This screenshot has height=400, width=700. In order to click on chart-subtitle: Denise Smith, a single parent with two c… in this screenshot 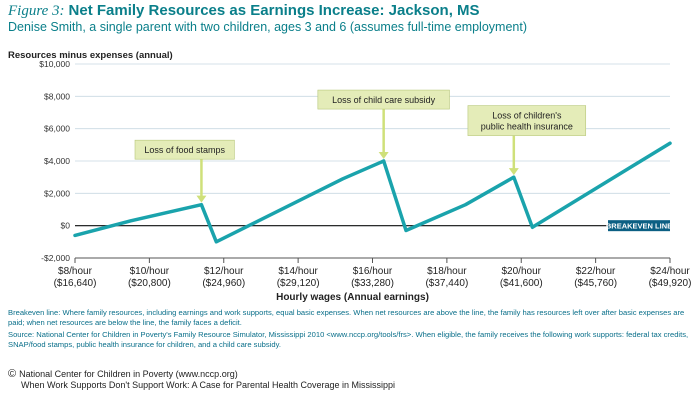, I will do `click(267, 27)`.